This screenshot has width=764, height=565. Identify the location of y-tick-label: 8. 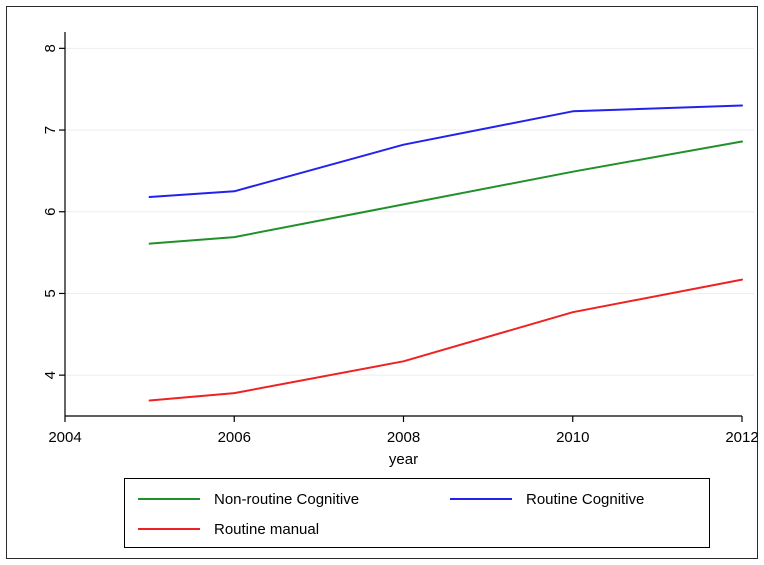
(50, 48).